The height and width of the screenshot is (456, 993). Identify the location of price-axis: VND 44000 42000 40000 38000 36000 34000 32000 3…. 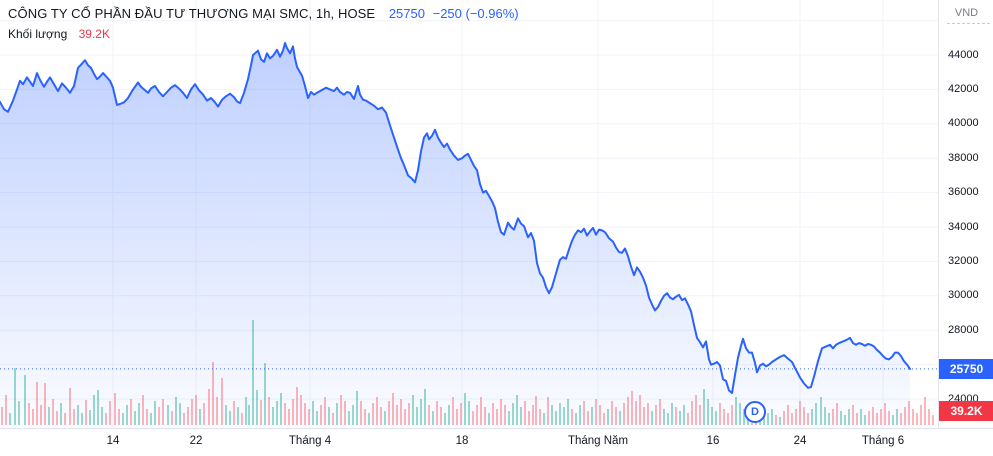
(965, 214).